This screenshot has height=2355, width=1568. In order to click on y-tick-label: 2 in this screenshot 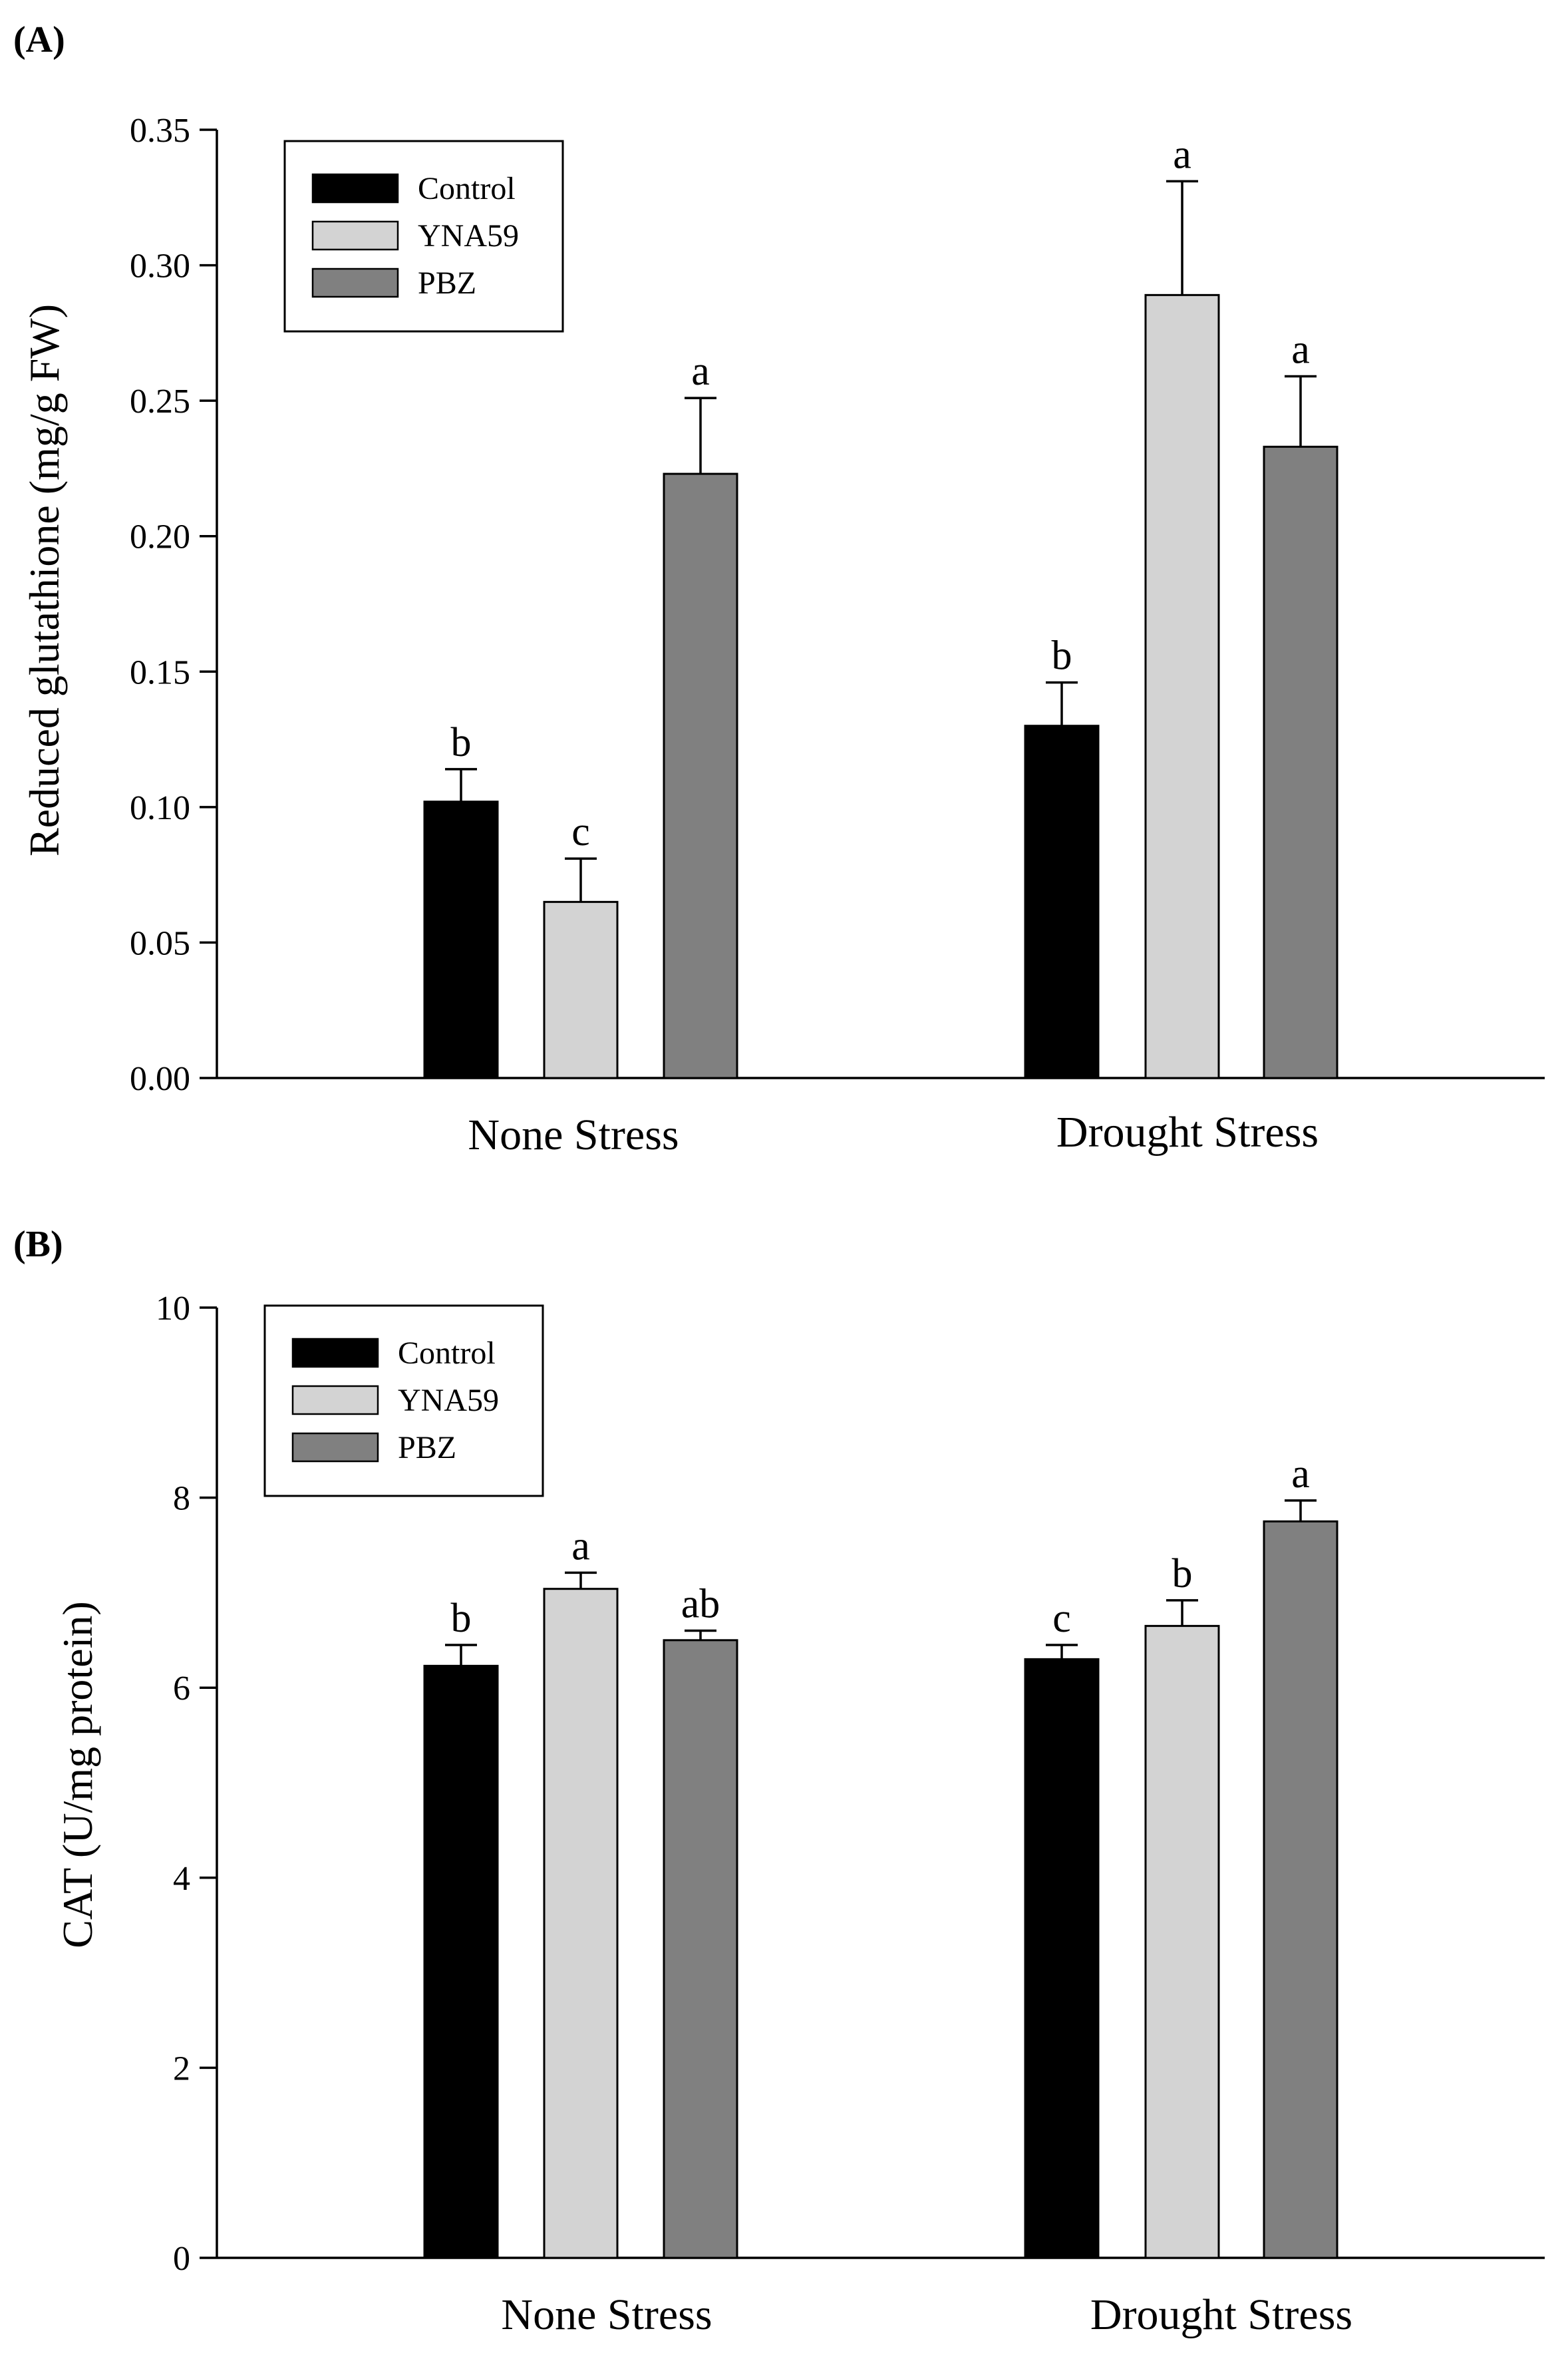, I will do `click(181, 2068)`.